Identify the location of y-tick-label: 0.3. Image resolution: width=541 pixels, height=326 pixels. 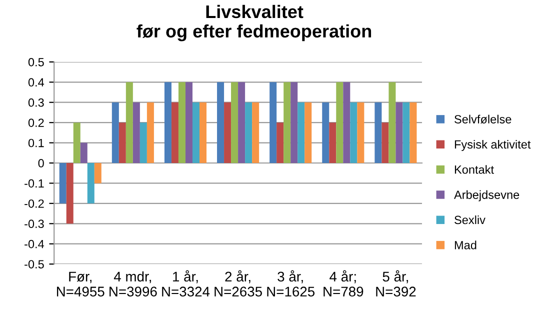
(36, 102).